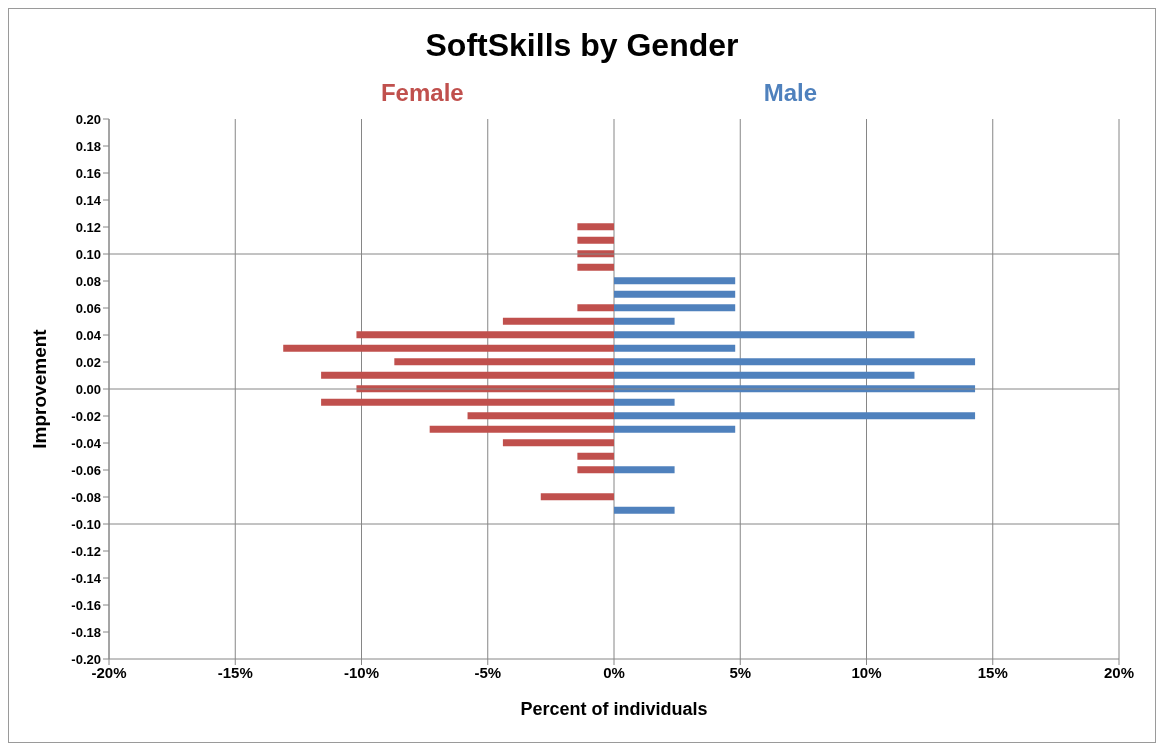  What do you see at coordinates (790, 93) in the screenshot?
I see `text: Male` at bounding box center [790, 93].